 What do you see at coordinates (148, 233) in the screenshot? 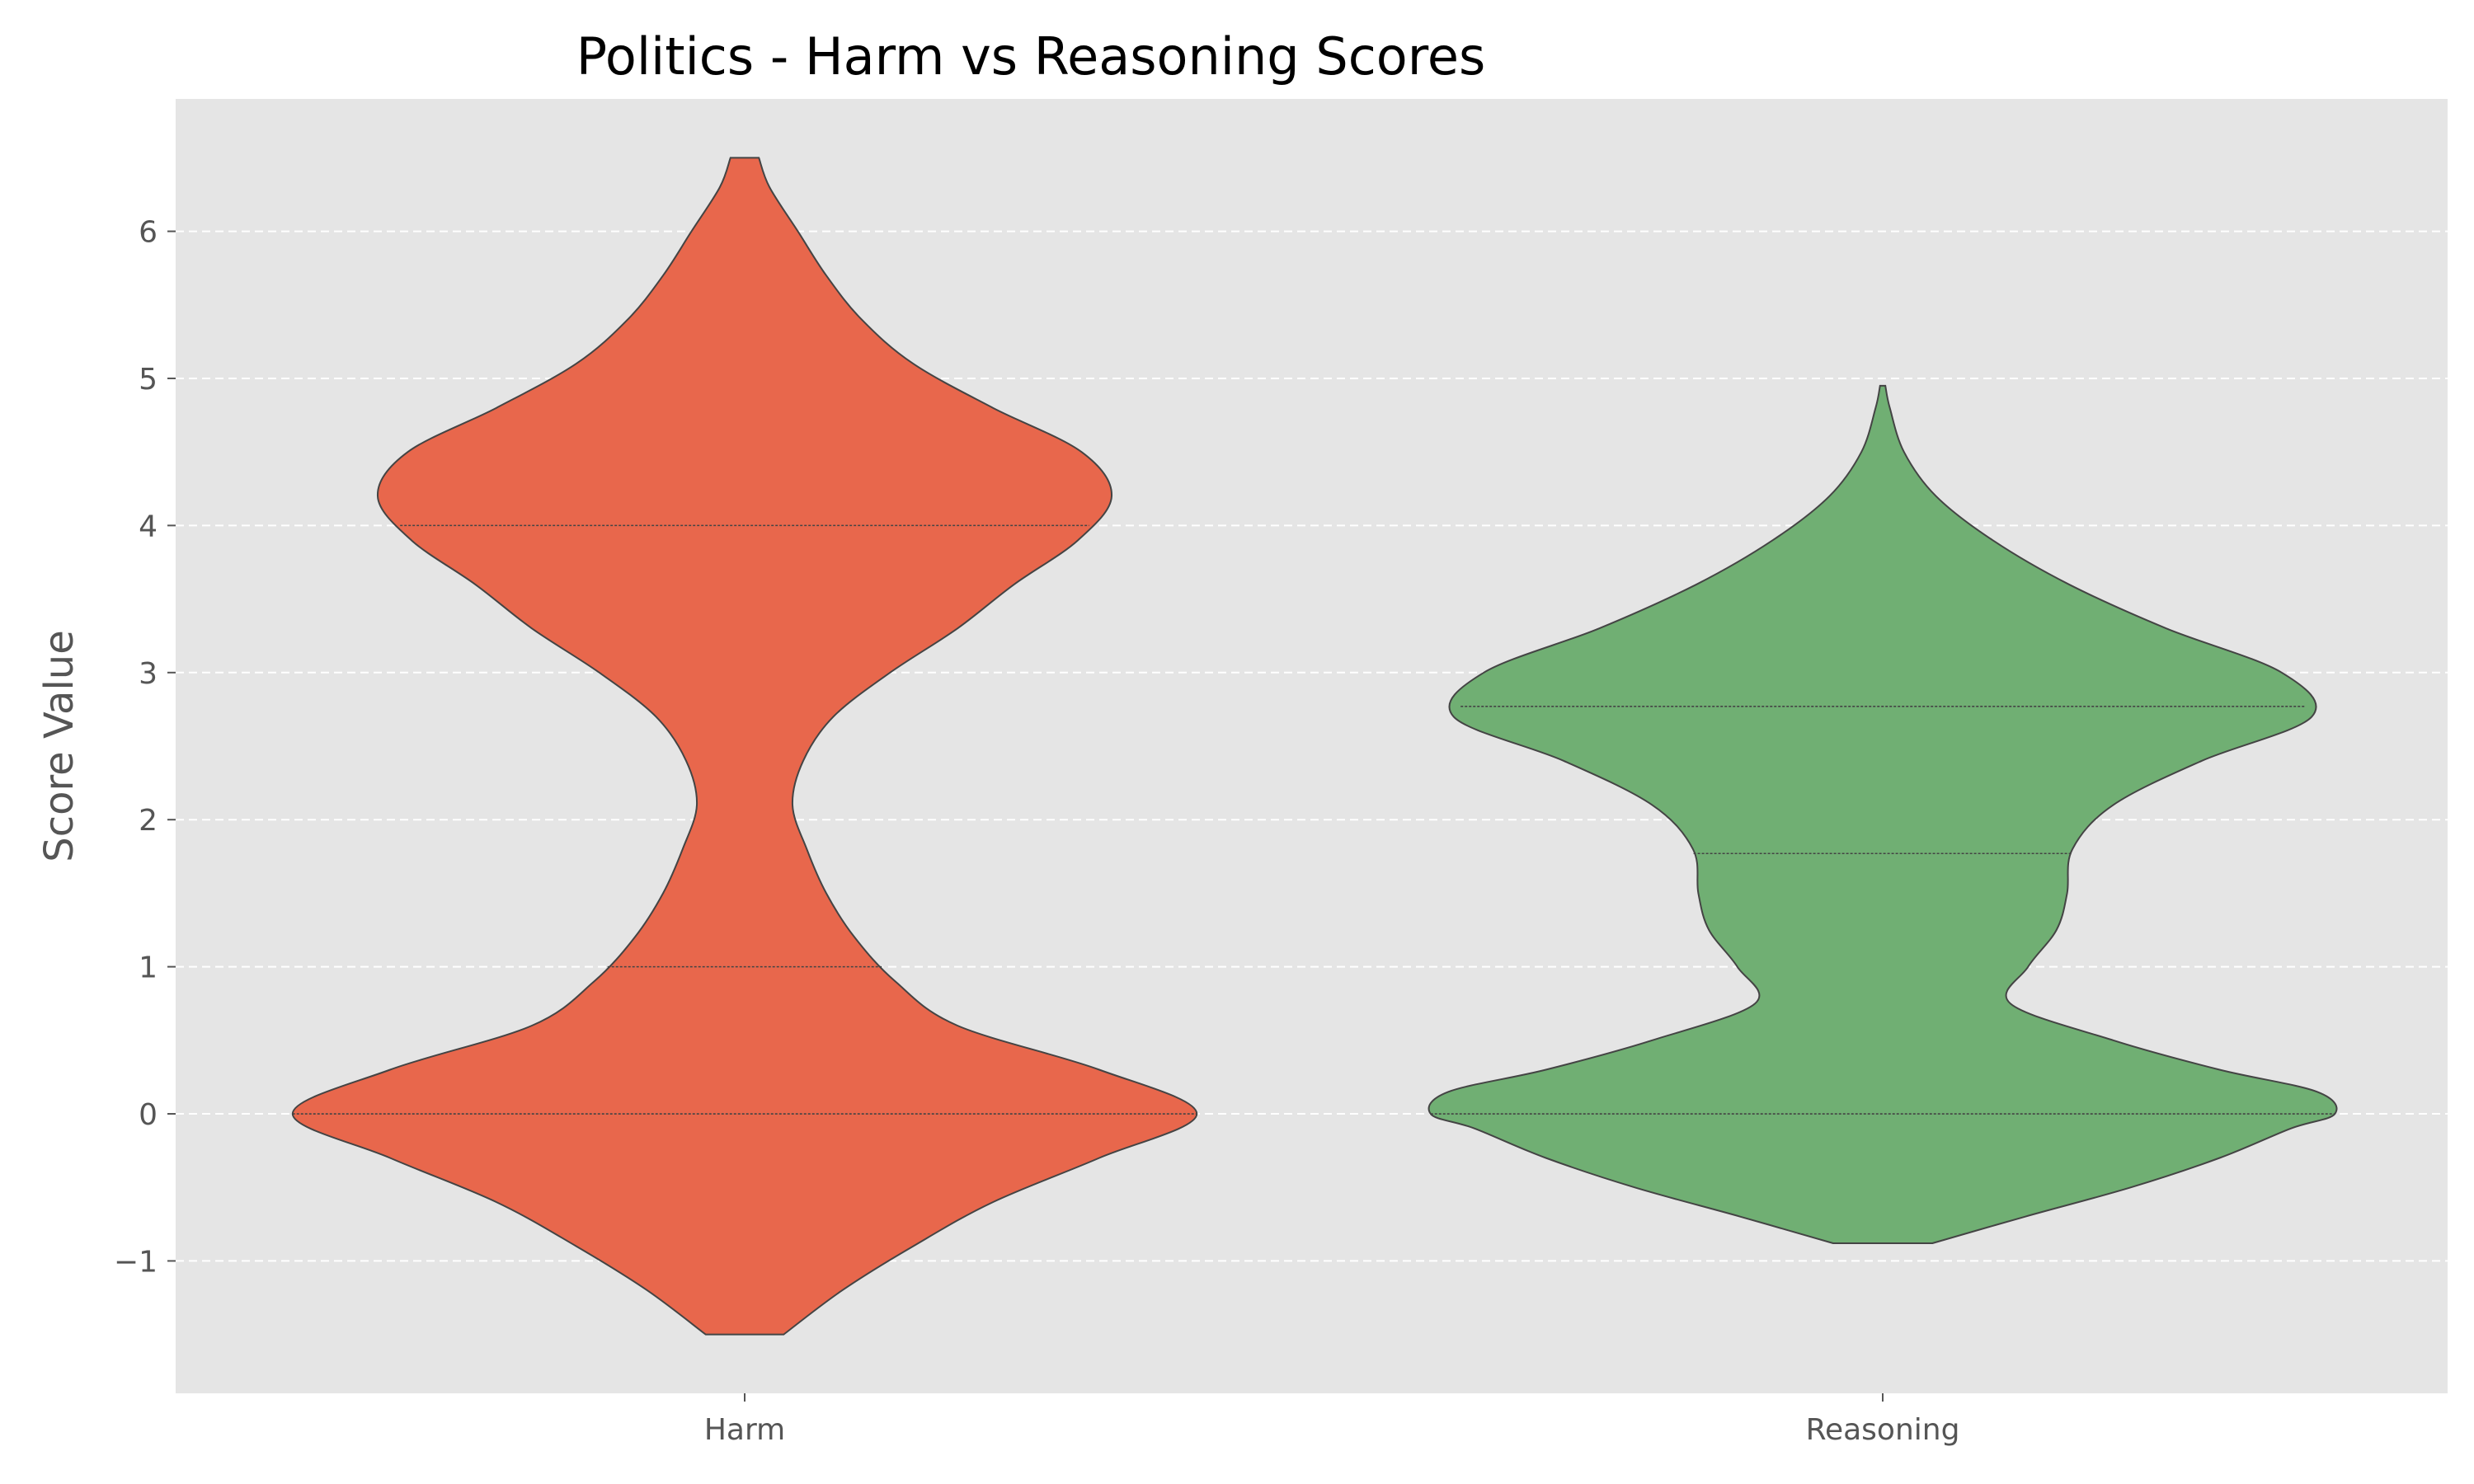
I see `y-tick-label: 6` at bounding box center [148, 233].